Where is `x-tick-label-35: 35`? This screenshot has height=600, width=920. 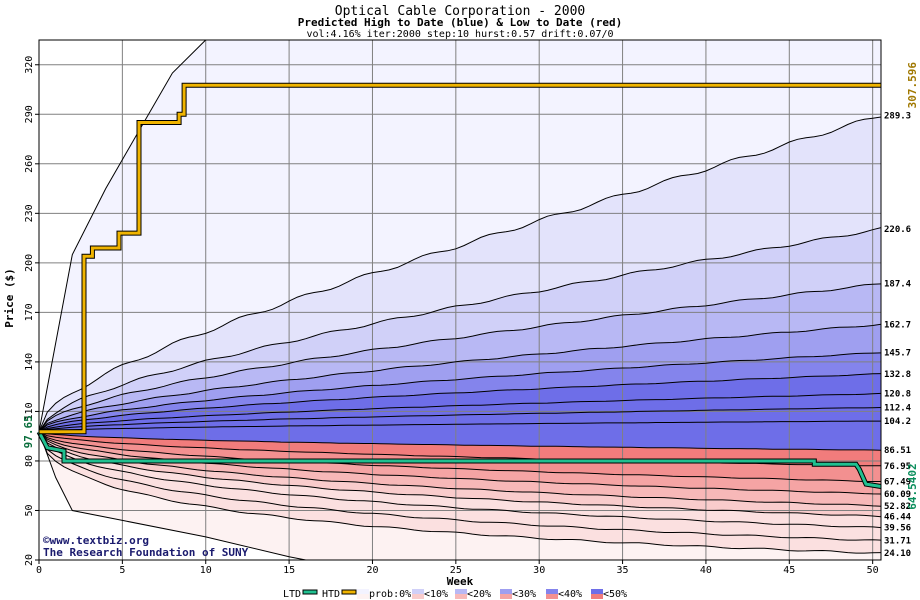
x-tick-label-35: 35 is located at coordinates (623, 570).